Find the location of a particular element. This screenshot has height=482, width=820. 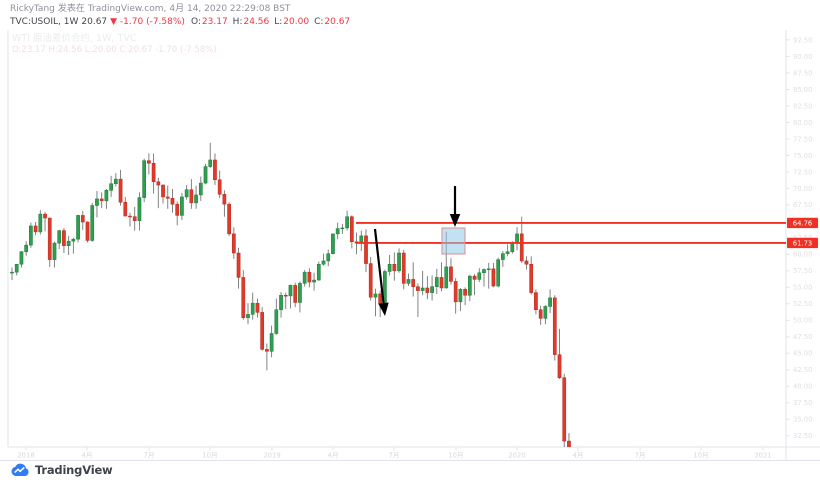

price-tick-label: 45.00 is located at coordinates (802, 354).